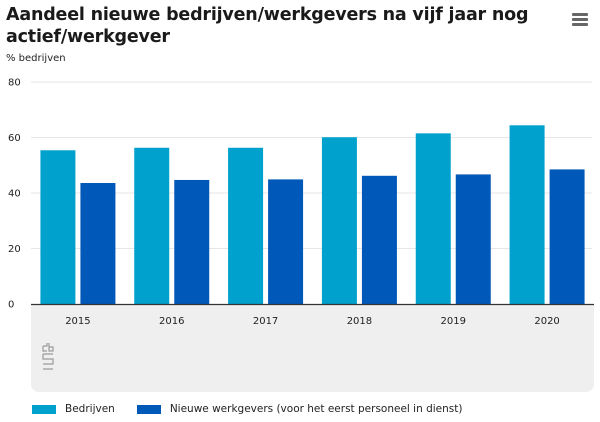 The height and width of the screenshot is (422, 600). Describe the element at coordinates (171, 321) in the screenshot. I see `x-tick-label: 2016` at that location.